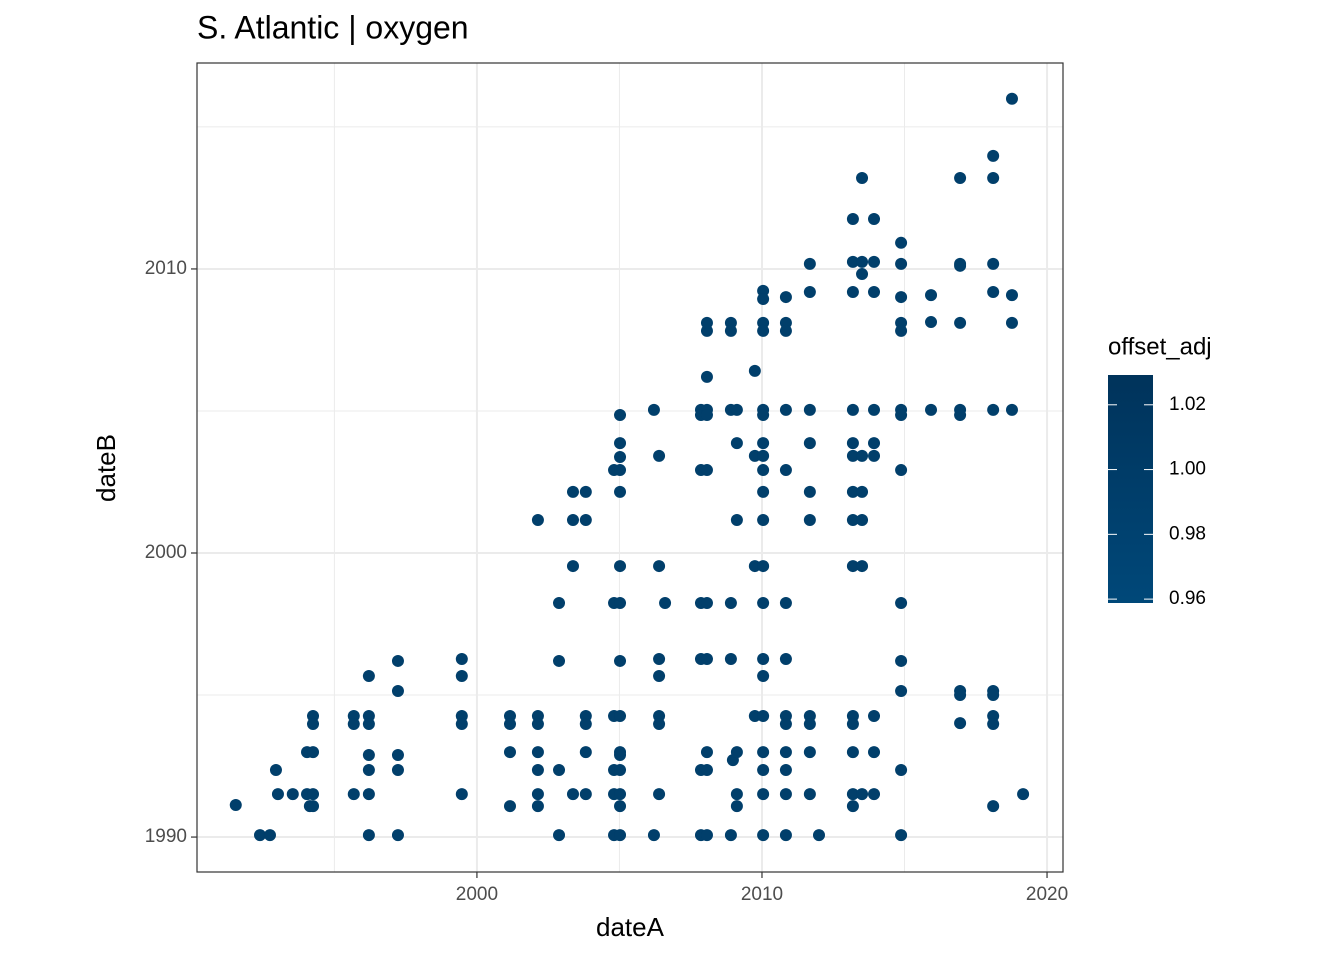 Image resolution: width=1344 pixels, height=965 pixels. What do you see at coordinates (762, 894) in the screenshot?
I see `x-tick-label: 2010` at bounding box center [762, 894].